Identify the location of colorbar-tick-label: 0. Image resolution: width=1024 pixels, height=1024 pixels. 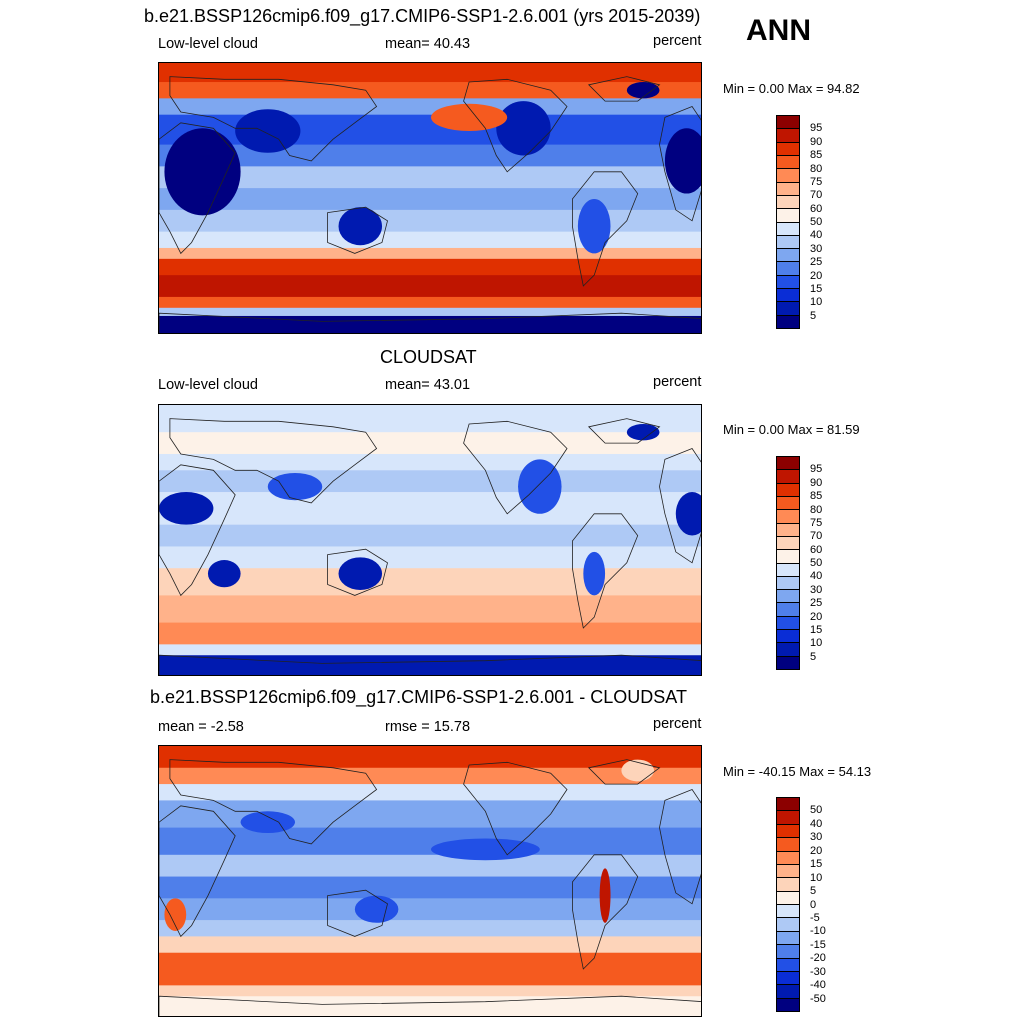
(813, 904).